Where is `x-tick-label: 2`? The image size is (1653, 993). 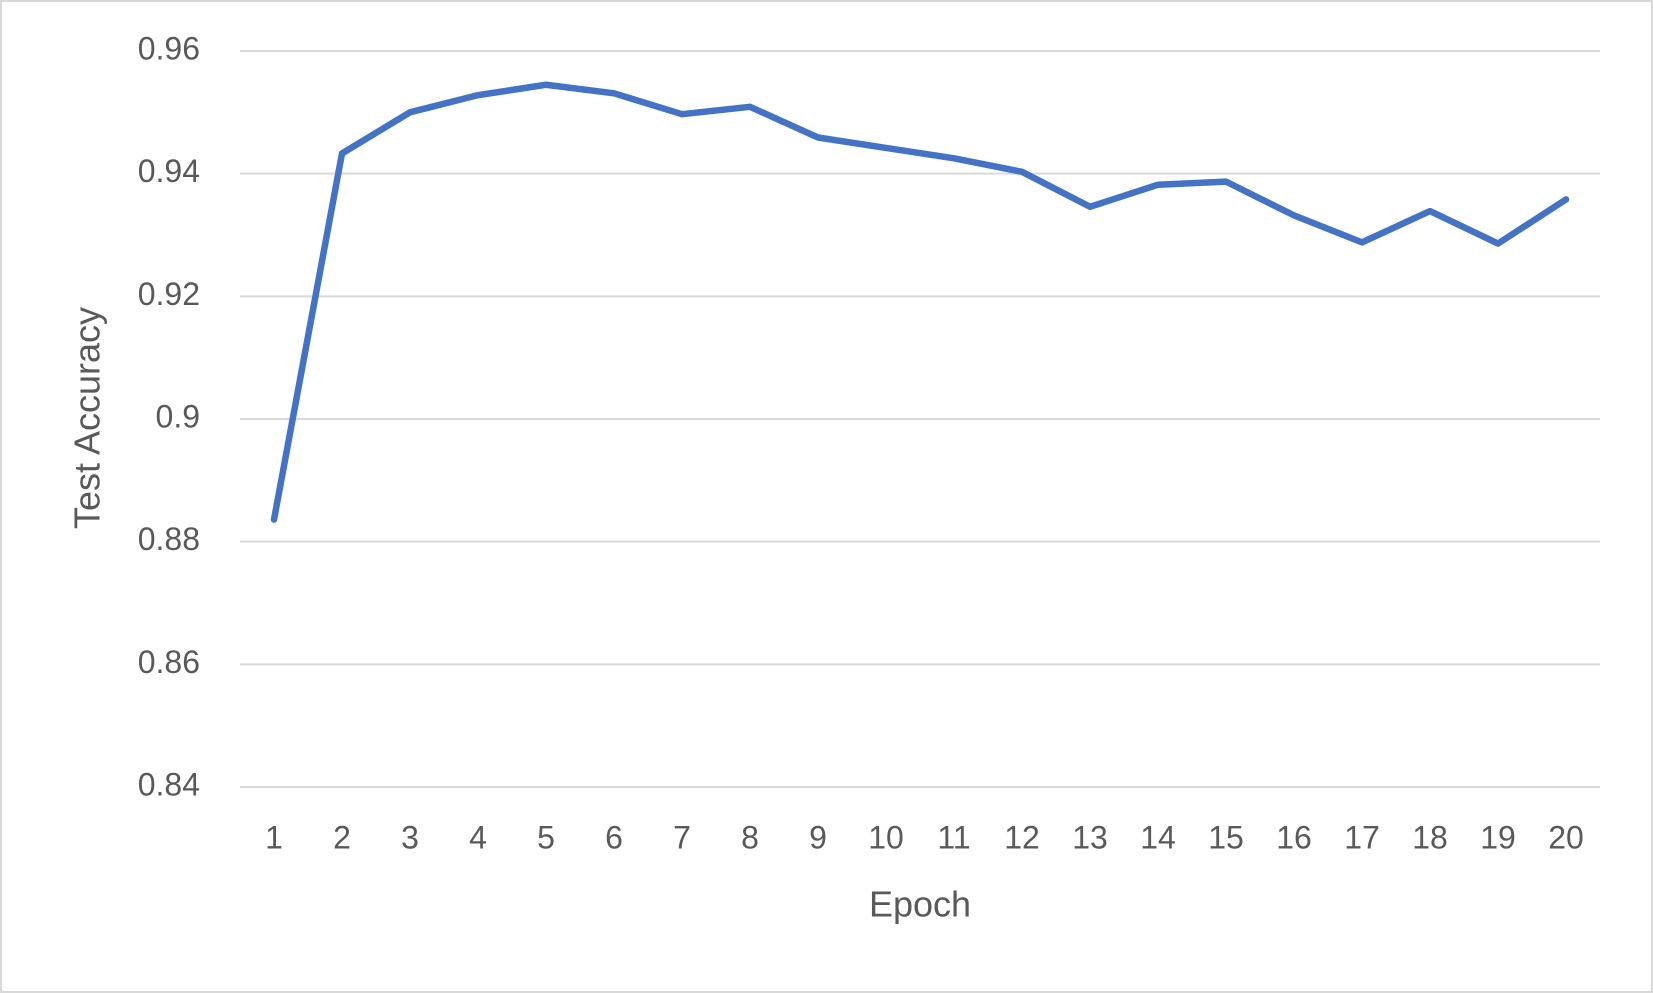 x-tick-label: 2 is located at coordinates (342, 837).